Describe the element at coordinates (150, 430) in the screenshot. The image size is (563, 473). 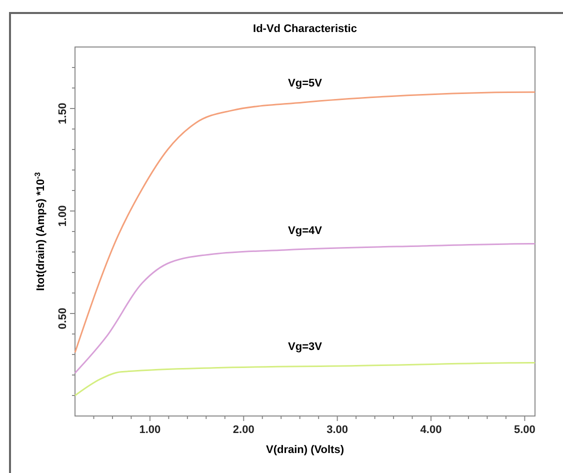
I see `x-tick-label: 1.00` at that location.